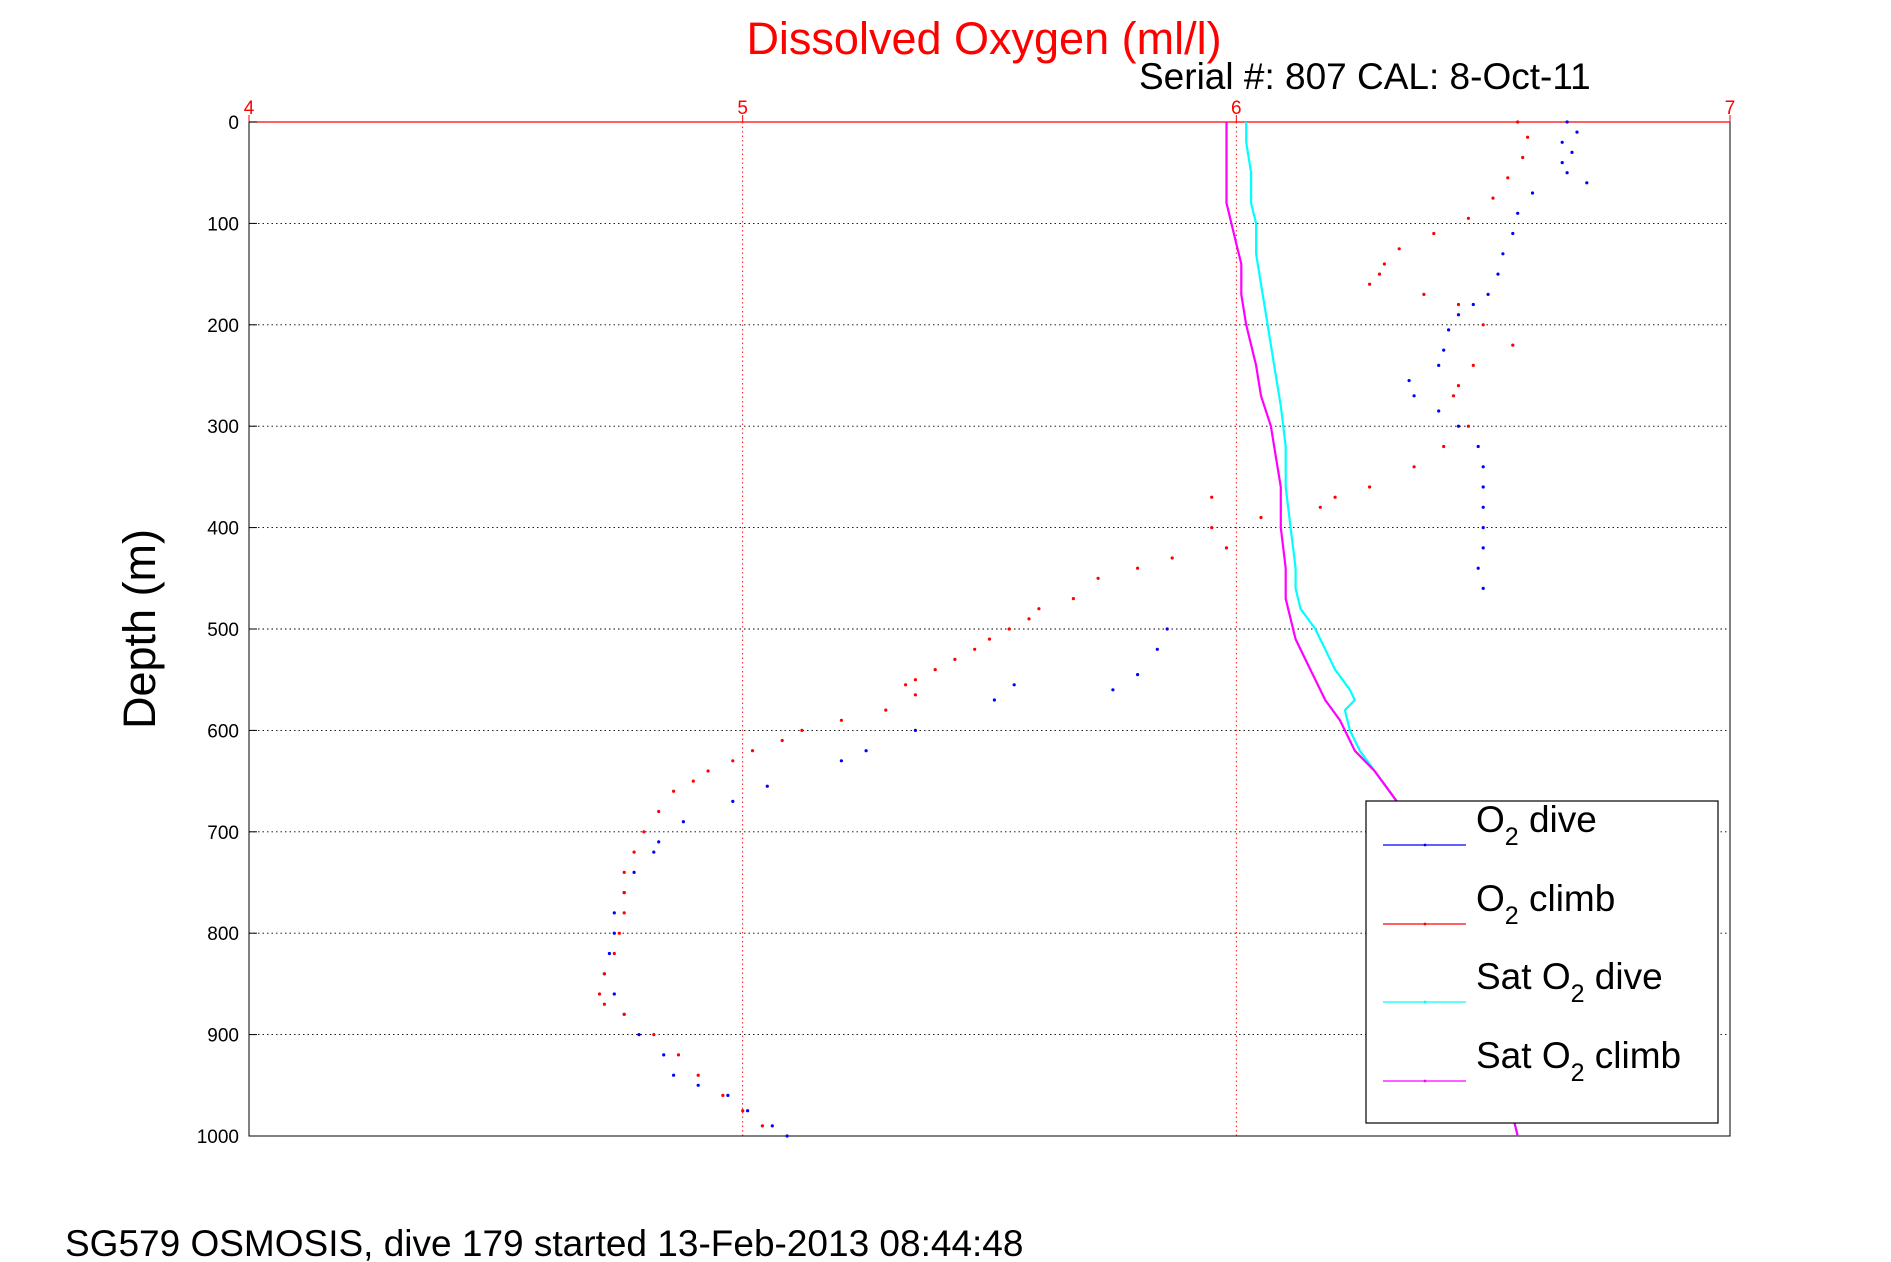  I want to click on y-tick-label: 800, so click(223, 934).